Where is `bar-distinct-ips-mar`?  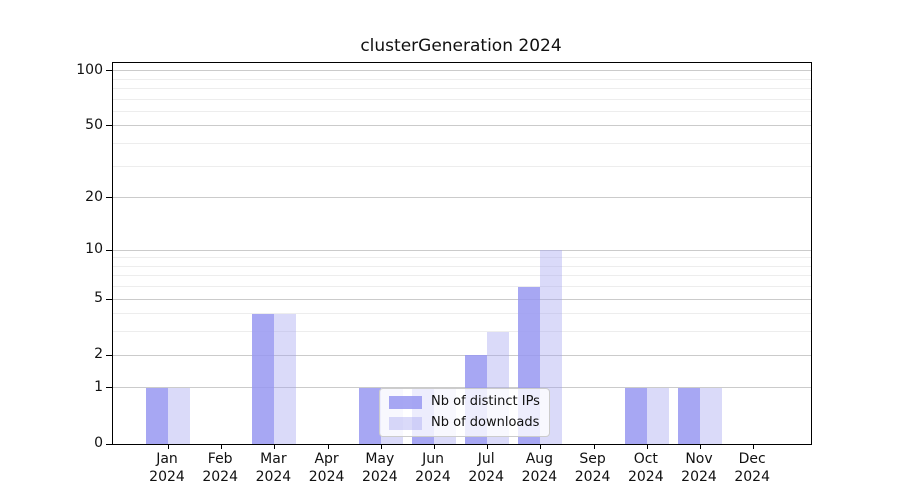
bar-distinct-ips-mar is located at coordinates (263, 378).